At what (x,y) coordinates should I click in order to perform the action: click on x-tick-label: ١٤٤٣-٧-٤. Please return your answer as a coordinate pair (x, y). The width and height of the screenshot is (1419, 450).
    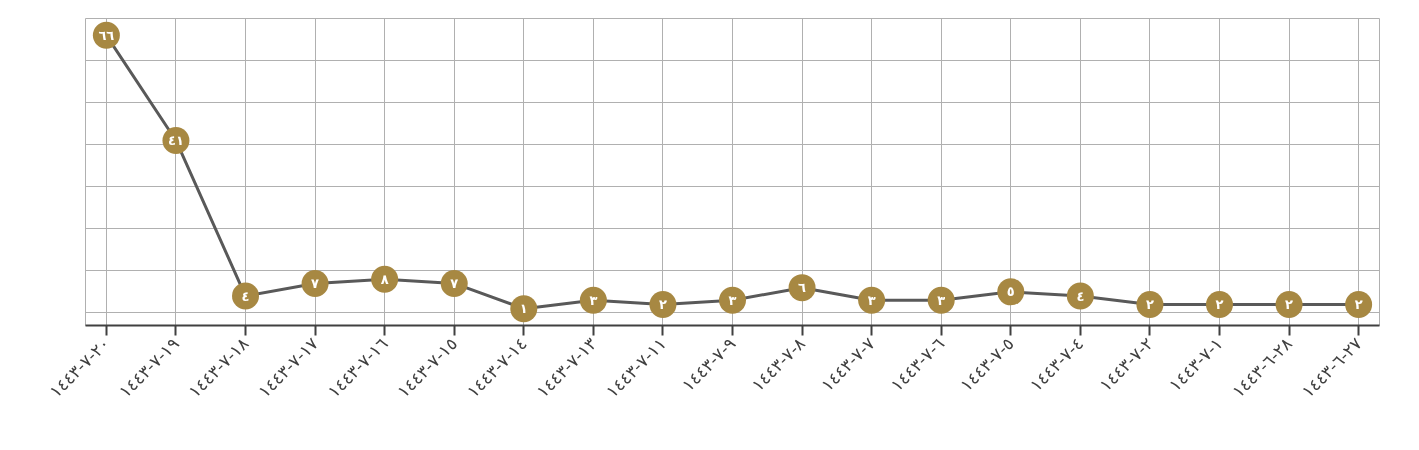
    Looking at the image, I should click on (1056, 364).